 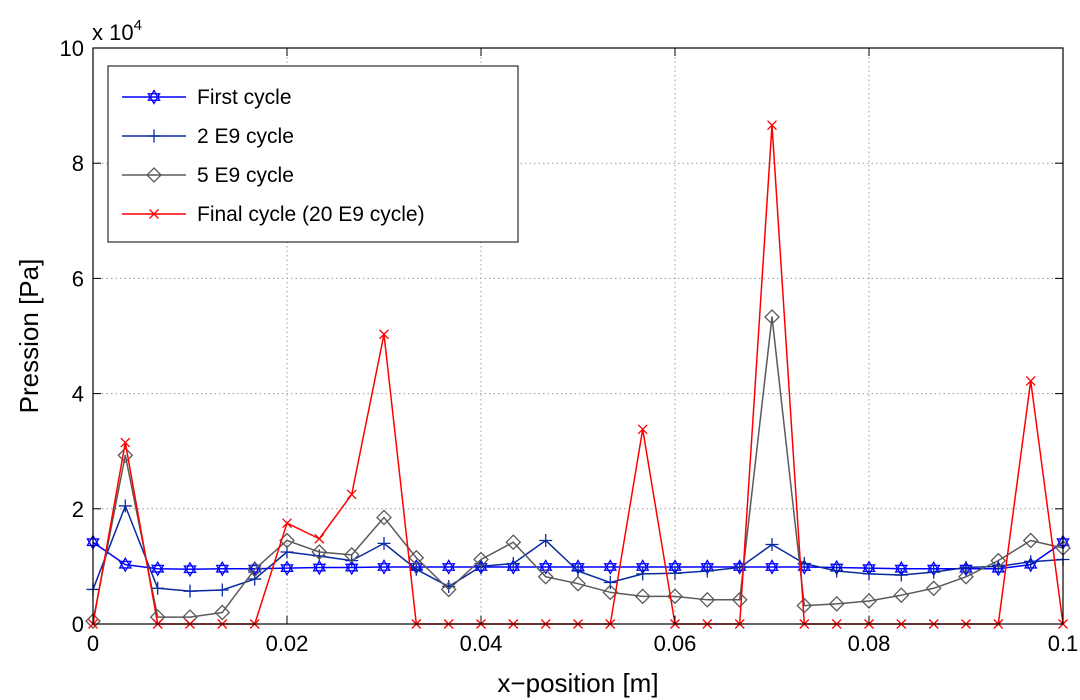 I want to click on legend-entry: 5 E9 cycle, so click(x=208, y=175).